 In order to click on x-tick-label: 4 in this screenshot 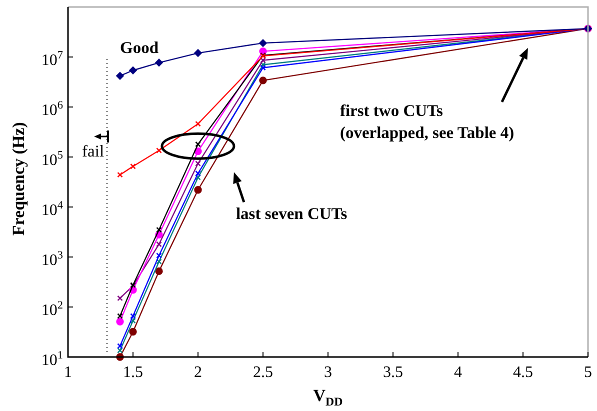, I will do `click(458, 372)`.